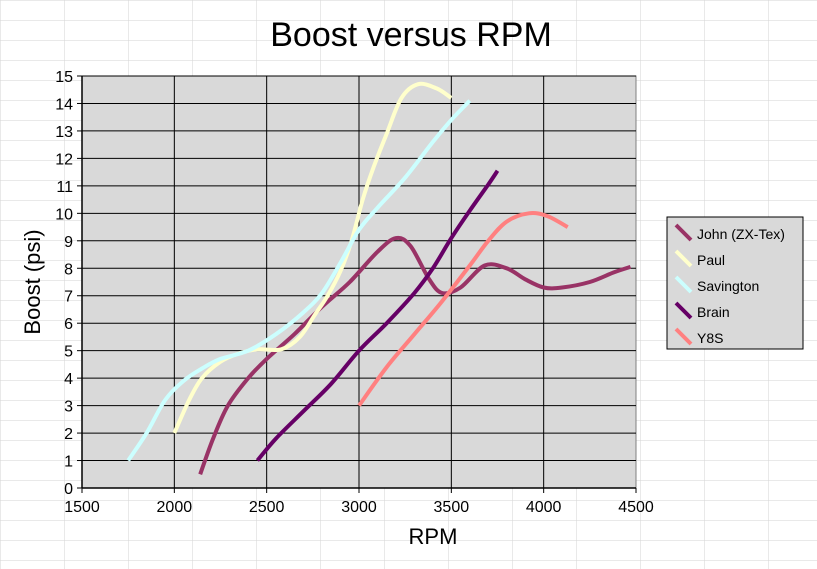 This screenshot has height=569, width=817. What do you see at coordinates (683, 258) in the screenshot?
I see `legend-swatch-paul` at bounding box center [683, 258].